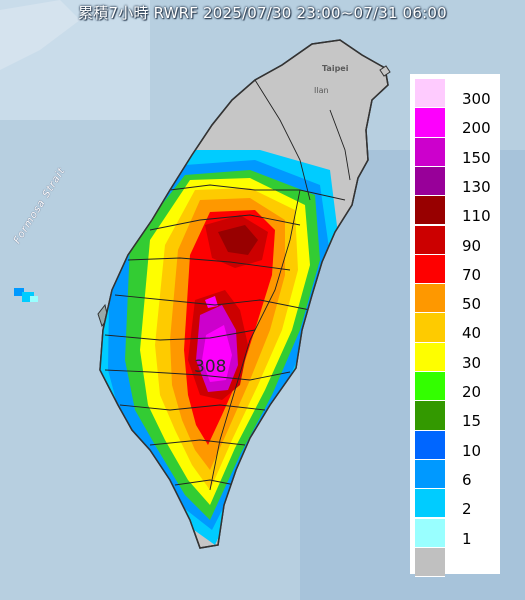 The image size is (525, 600). What do you see at coordinates (476, 216) in the screenshot?
I see `legend-label: 110` at bounding box center [476, 216].